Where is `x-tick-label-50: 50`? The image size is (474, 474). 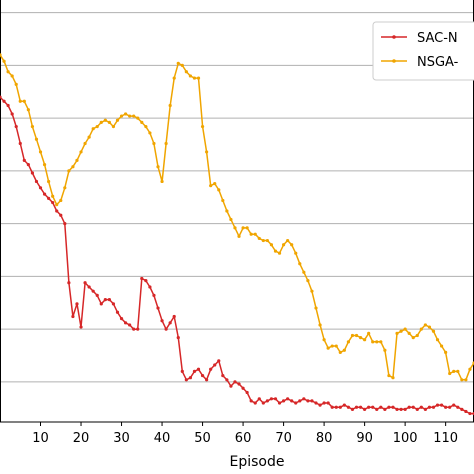 x-tick-label-50: 50 is located at coordinates (202, 438).